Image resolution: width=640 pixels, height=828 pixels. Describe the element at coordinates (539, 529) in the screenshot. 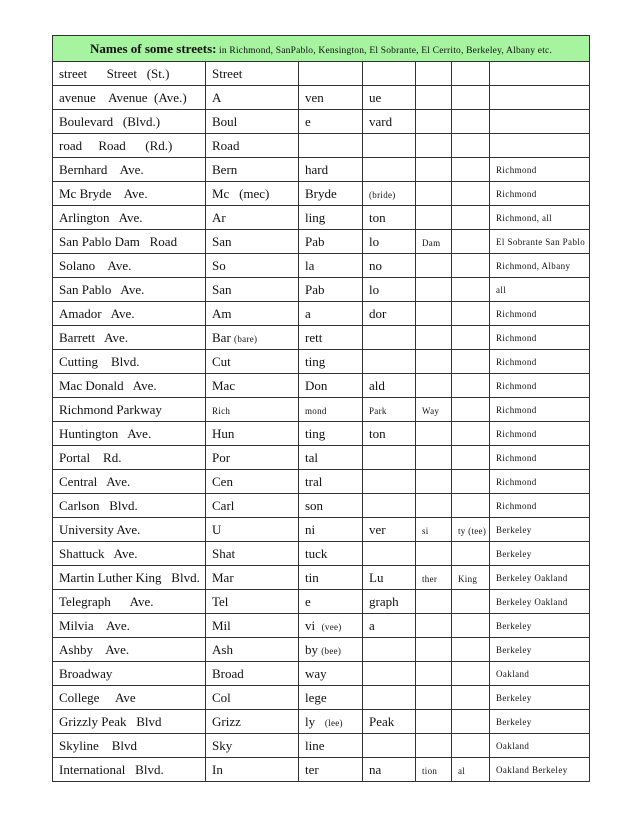

I see `city-cell: Berkeley` at that location.